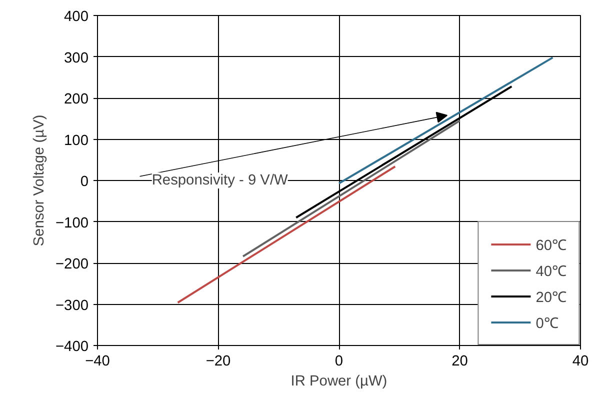 This screenshot has width=594, height=407. I want to click on y-tick-label: 100, so click(76, 140).